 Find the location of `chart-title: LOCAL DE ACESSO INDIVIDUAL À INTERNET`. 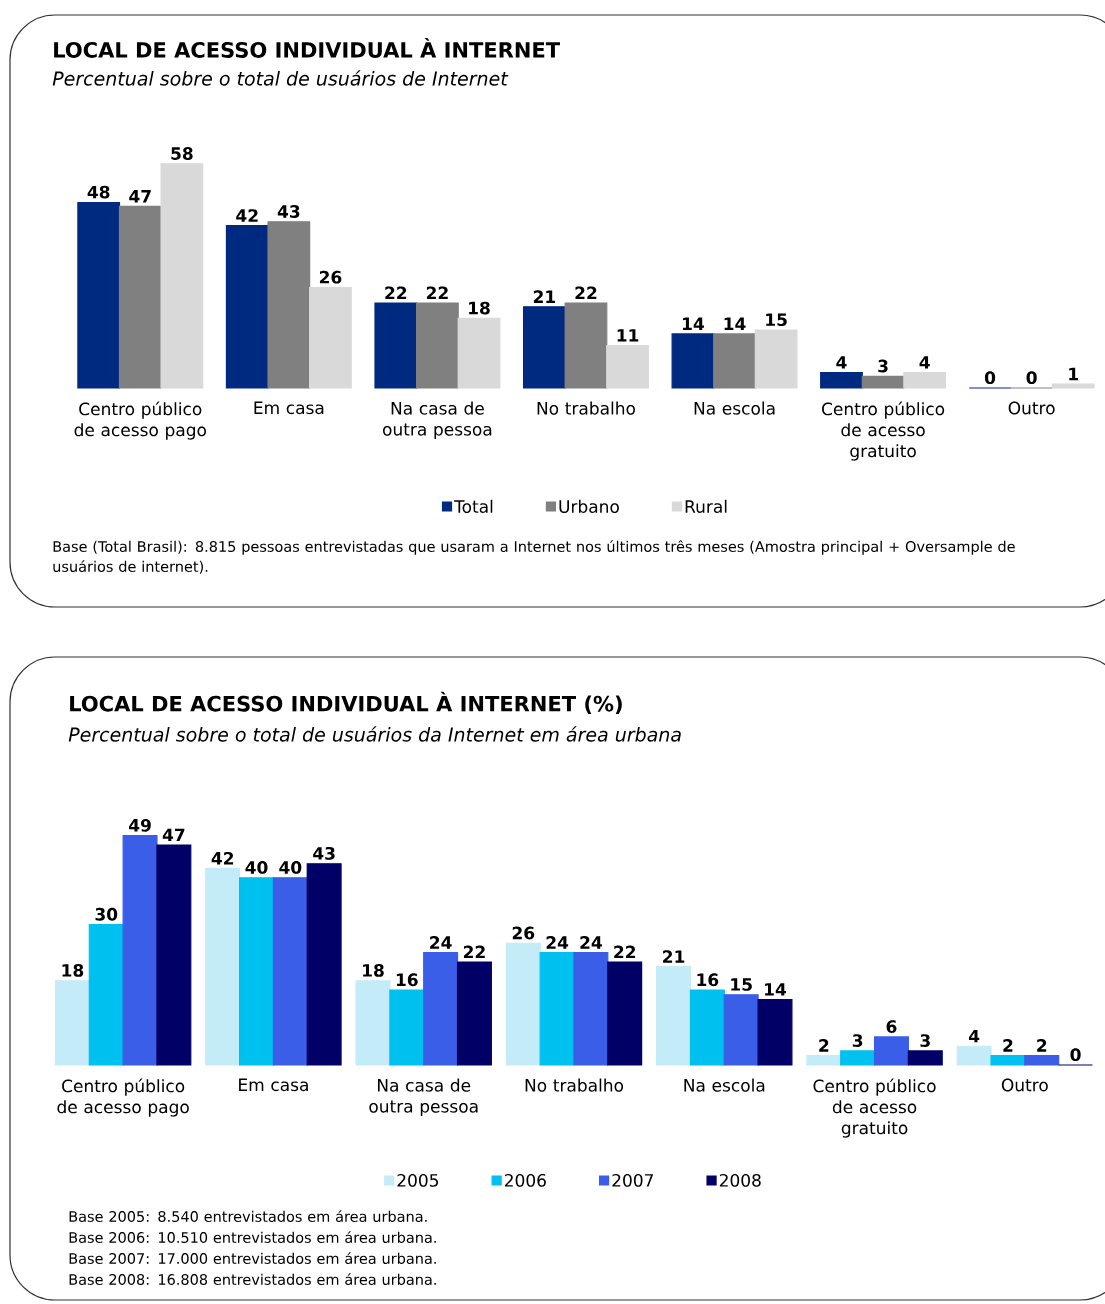

chart-title: LOCAL DE ACESSO INDIVIDUAL À INTERNET is located at coordinates (307, 48).